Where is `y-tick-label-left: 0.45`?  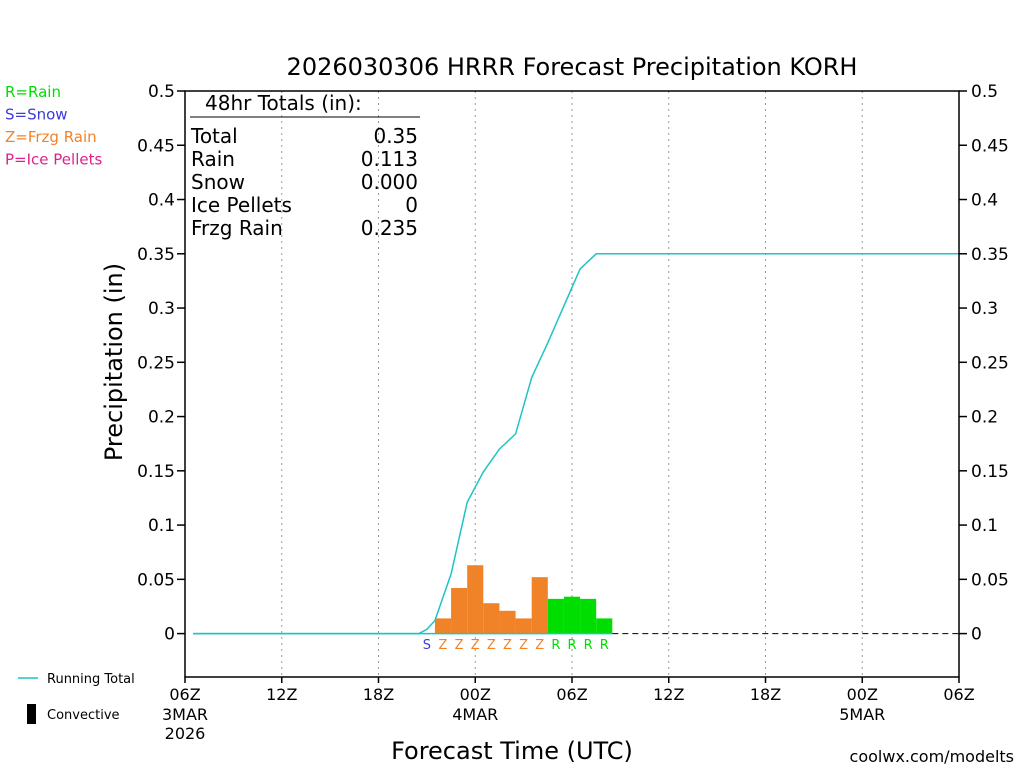
y-tick-label-left: 0.45 is located at coordinates (156, 146).